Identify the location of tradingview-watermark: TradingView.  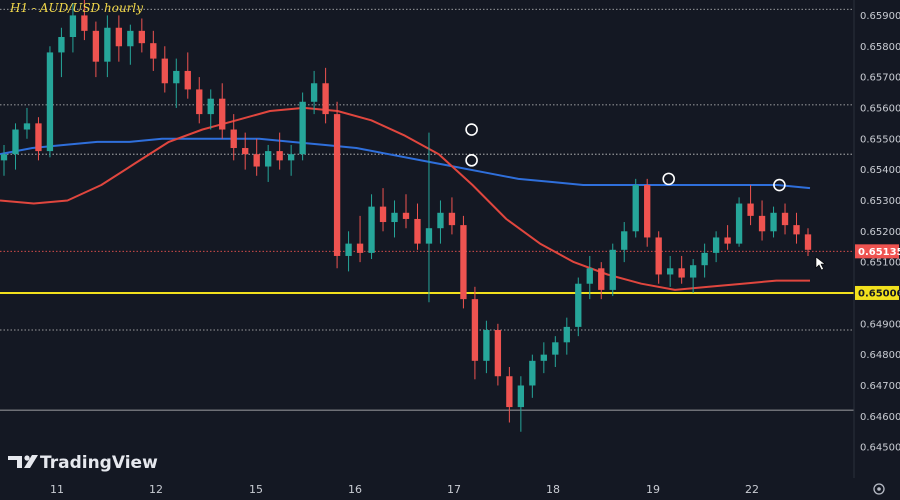
(99, 463).